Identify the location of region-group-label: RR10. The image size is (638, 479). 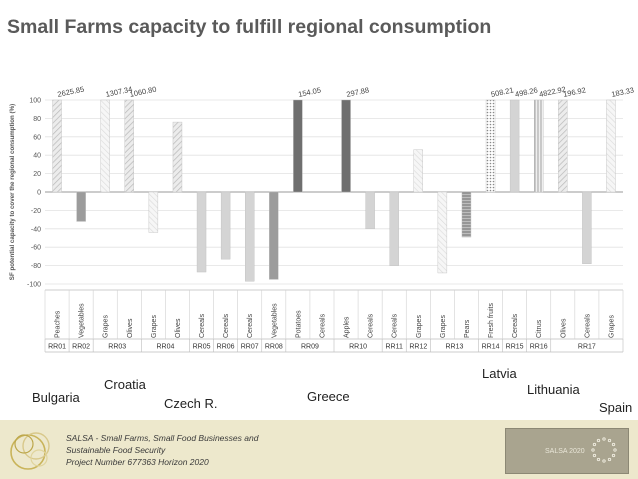
(358, 347).